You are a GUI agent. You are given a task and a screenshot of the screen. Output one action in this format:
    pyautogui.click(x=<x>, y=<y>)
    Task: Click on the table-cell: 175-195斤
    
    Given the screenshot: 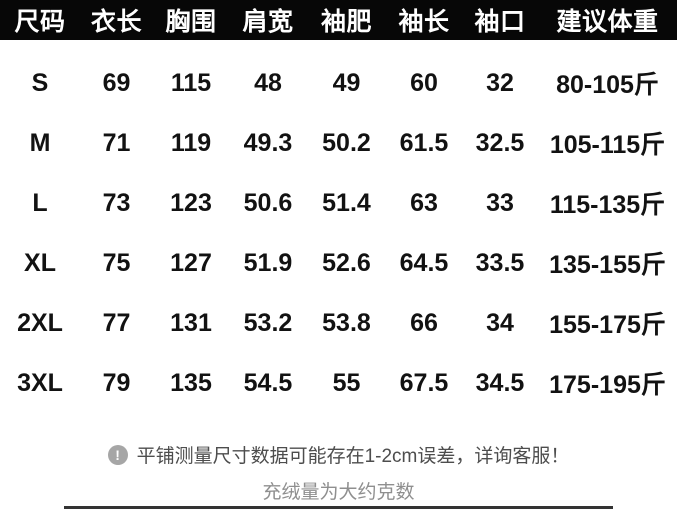 What is the action you would take?
    pyautogui.click(x=607, y=385)
    